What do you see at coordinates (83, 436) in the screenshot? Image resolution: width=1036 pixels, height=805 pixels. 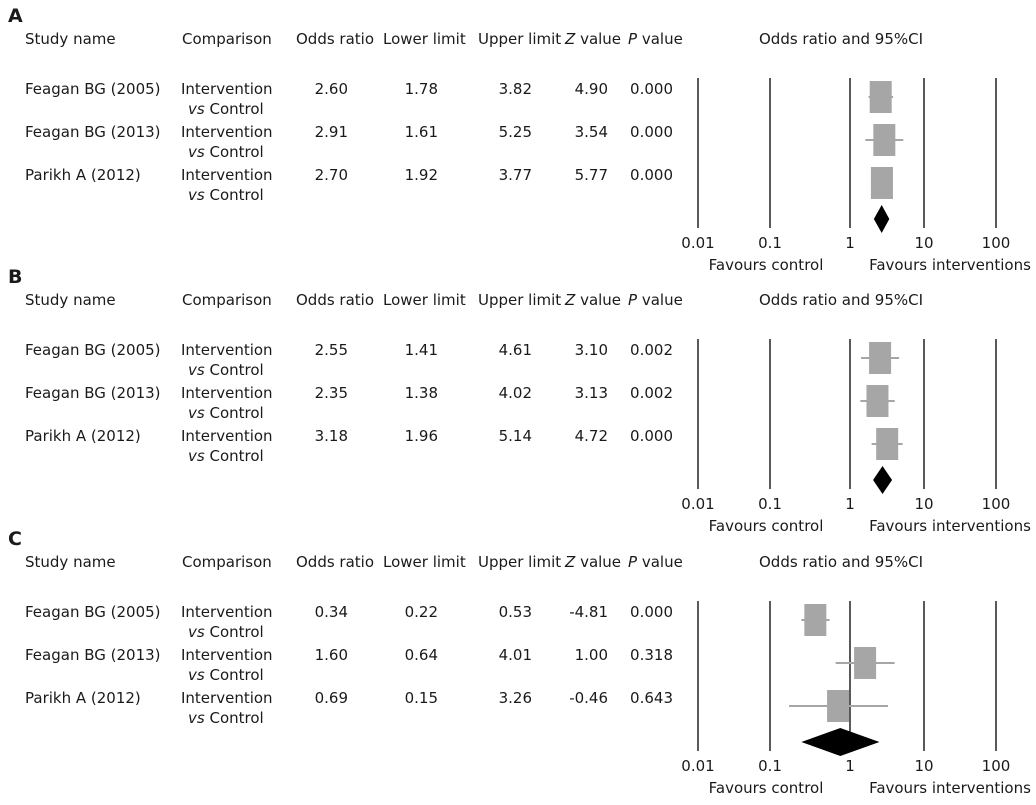 I see `study-name: Parikh A (2012)` at bounding box center [83, 436].